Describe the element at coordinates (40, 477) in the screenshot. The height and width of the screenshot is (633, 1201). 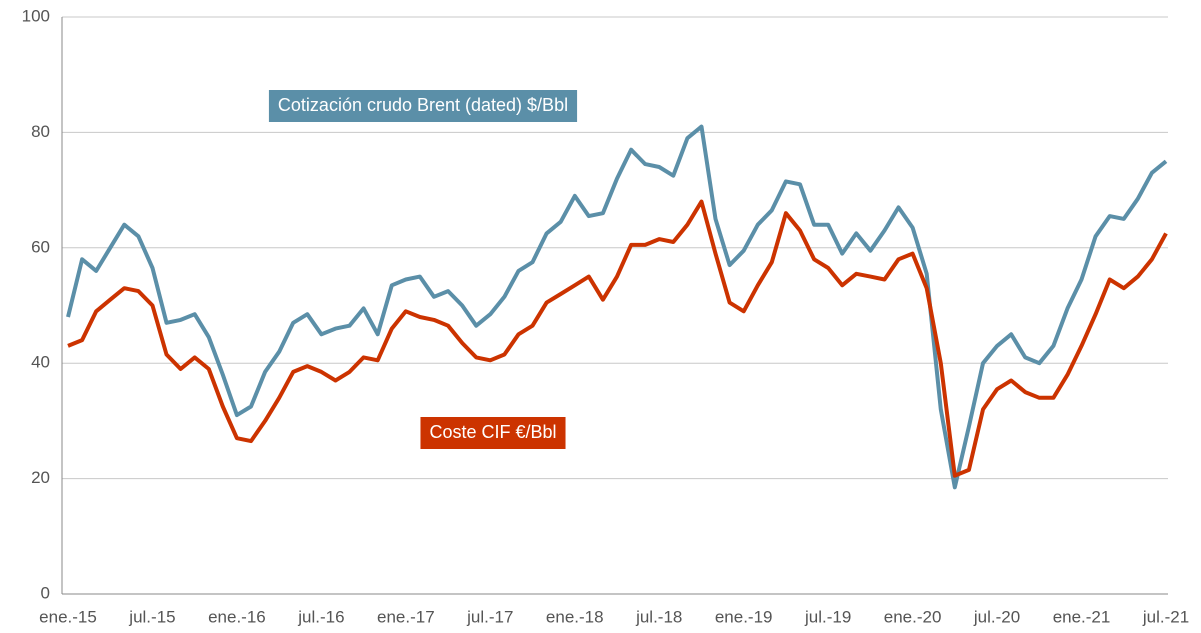
I see `y-tick-label: 20` at that location.